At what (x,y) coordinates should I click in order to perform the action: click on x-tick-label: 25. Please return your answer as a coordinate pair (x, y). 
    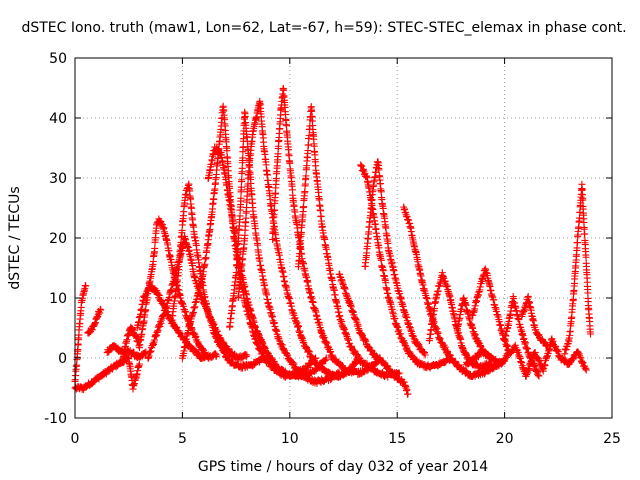
    Looking at the image, I should click on (612, 439).